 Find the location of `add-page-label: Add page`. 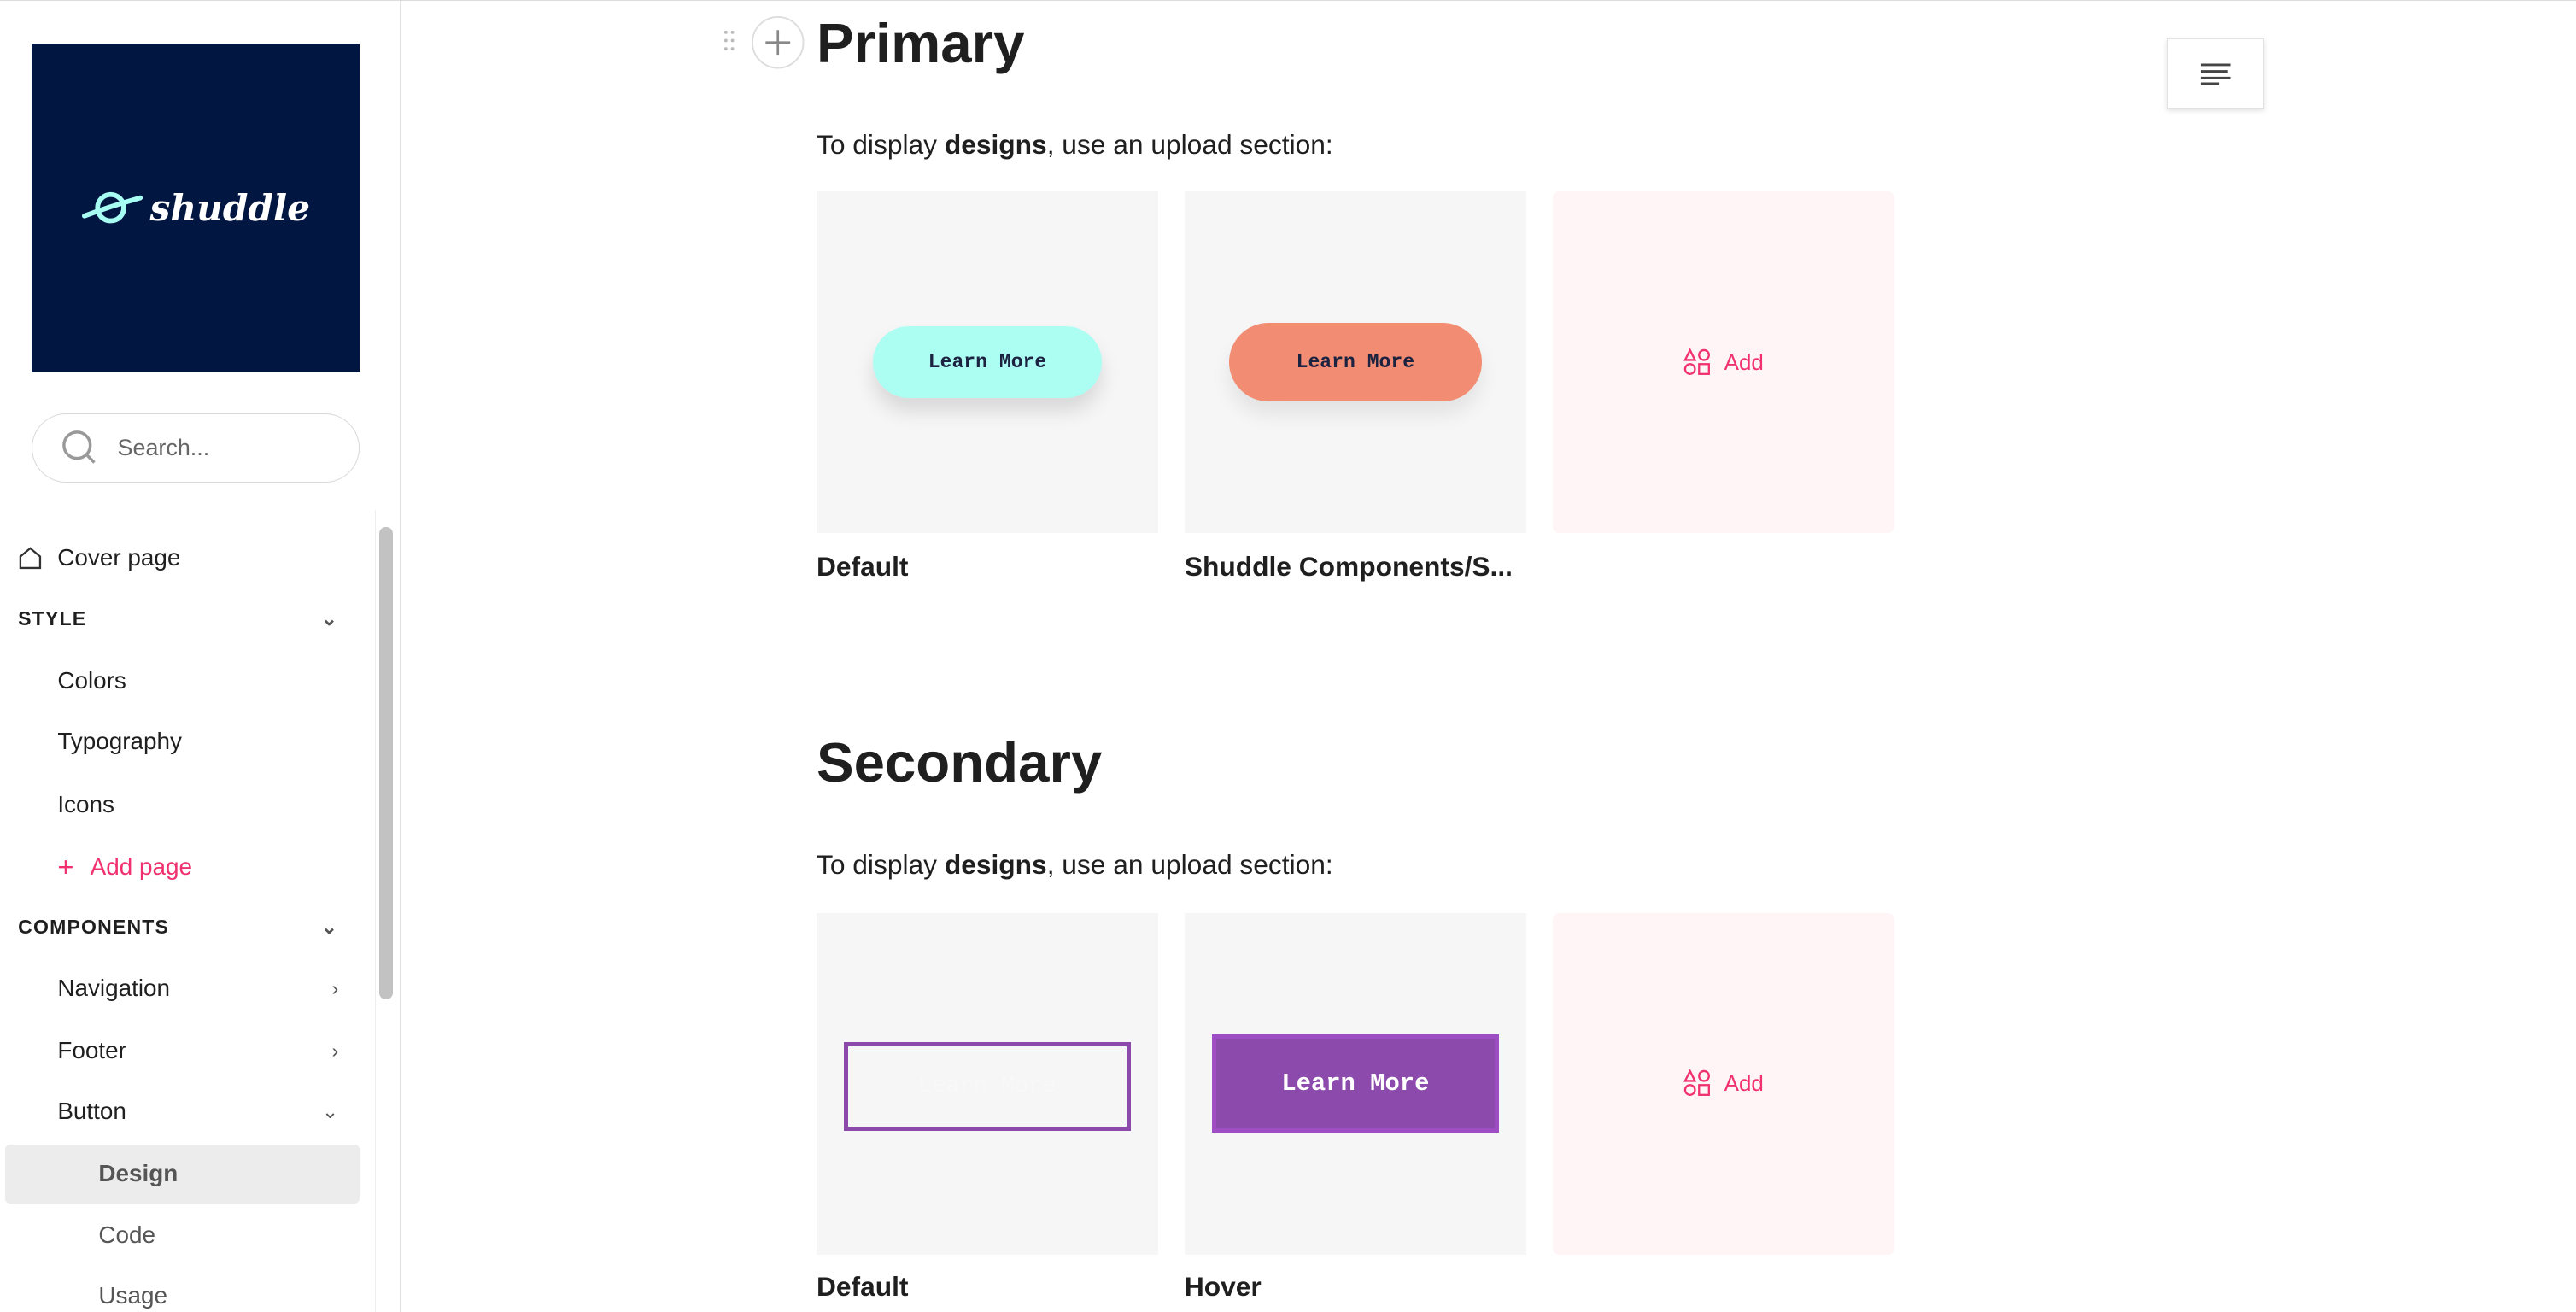

add-page-label: Add page is located at coordinates (141, 866).